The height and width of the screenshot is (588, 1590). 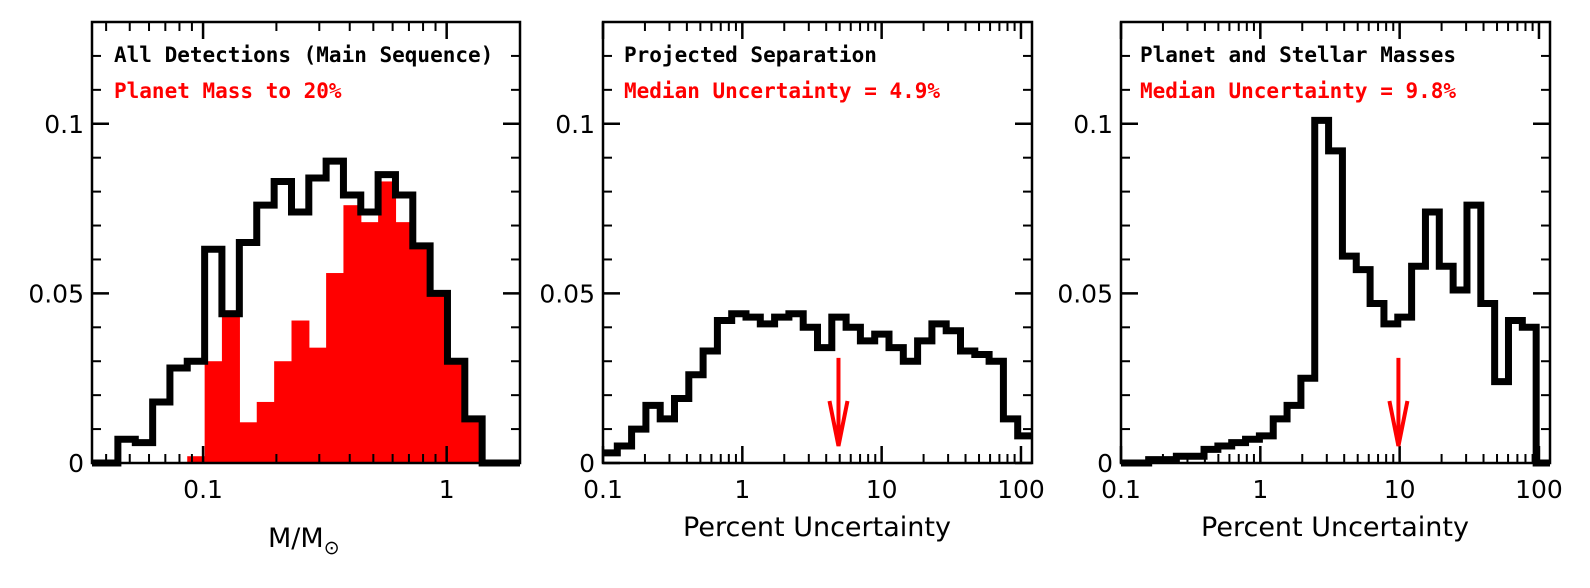 I want to click on panel-title: All Detections (Main Sequence), so click(x=303, y=55).